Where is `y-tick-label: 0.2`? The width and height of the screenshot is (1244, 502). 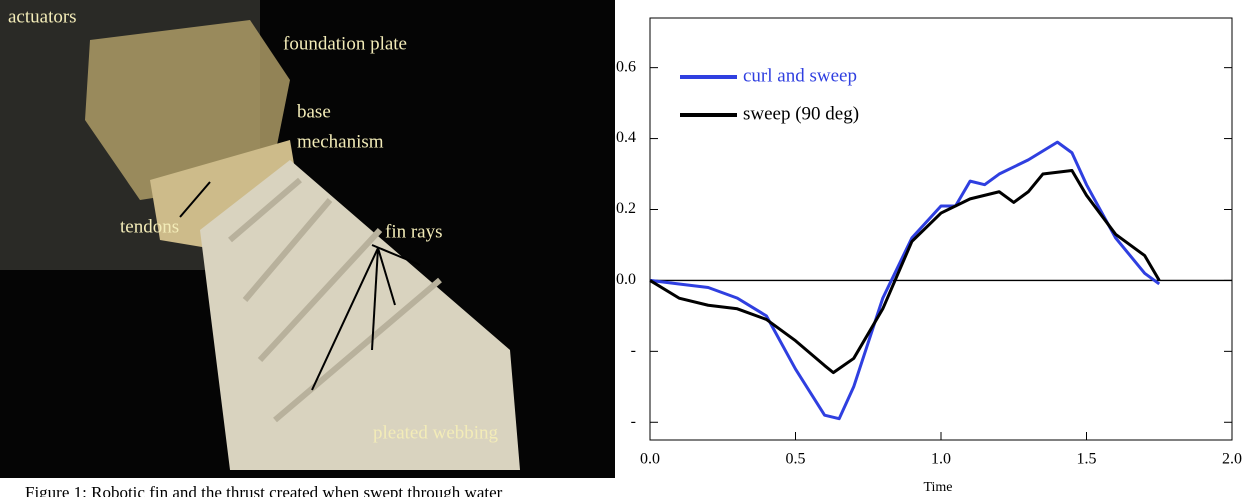 y-tick-label: 0.2 is located at coordinates (626, 208).